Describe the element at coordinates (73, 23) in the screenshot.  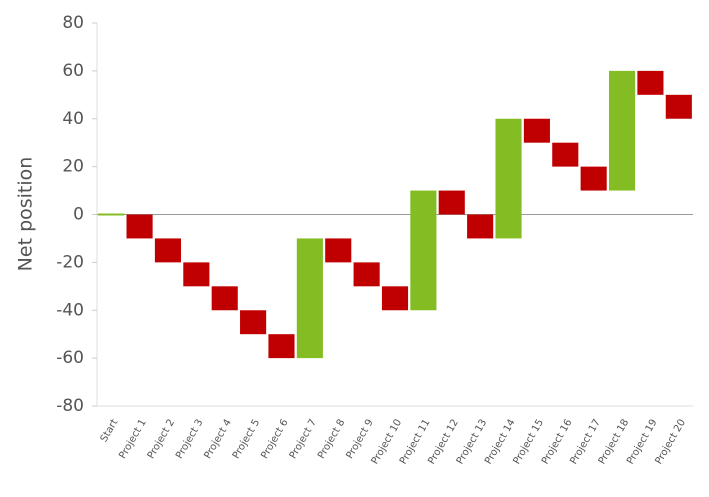
I see `y-tick-label: 80` at that location.